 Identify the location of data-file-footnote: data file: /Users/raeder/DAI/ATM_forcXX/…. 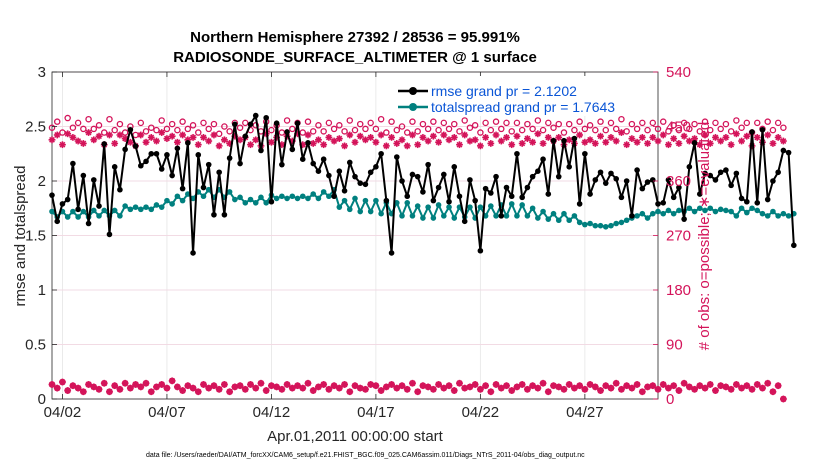
(365, 455).